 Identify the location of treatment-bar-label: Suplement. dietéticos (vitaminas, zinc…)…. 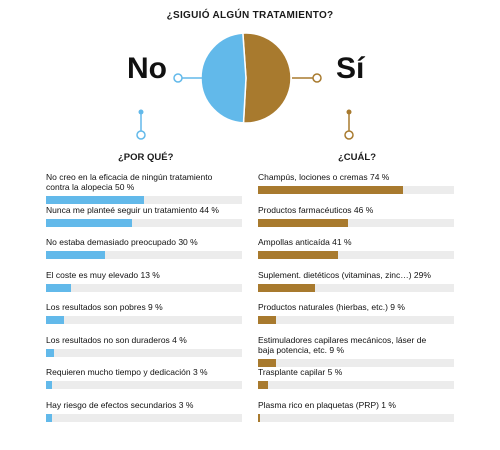
(344, 274).